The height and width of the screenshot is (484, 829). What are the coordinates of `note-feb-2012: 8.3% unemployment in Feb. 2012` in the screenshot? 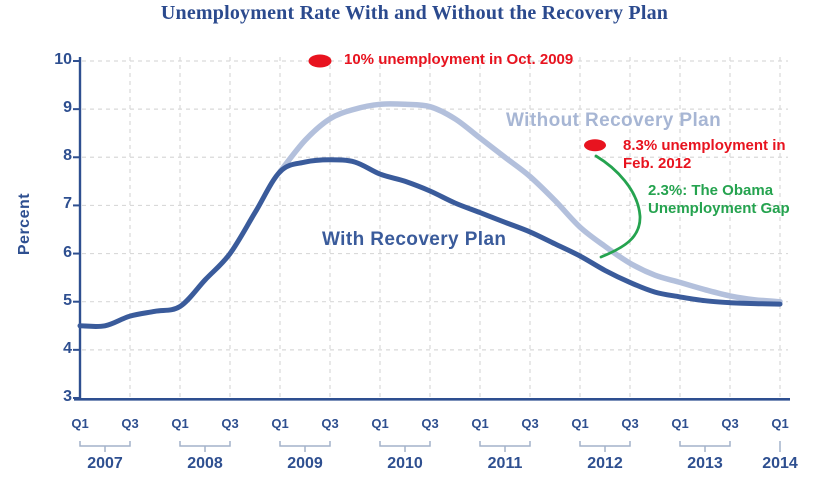 It's located at (704, 155).